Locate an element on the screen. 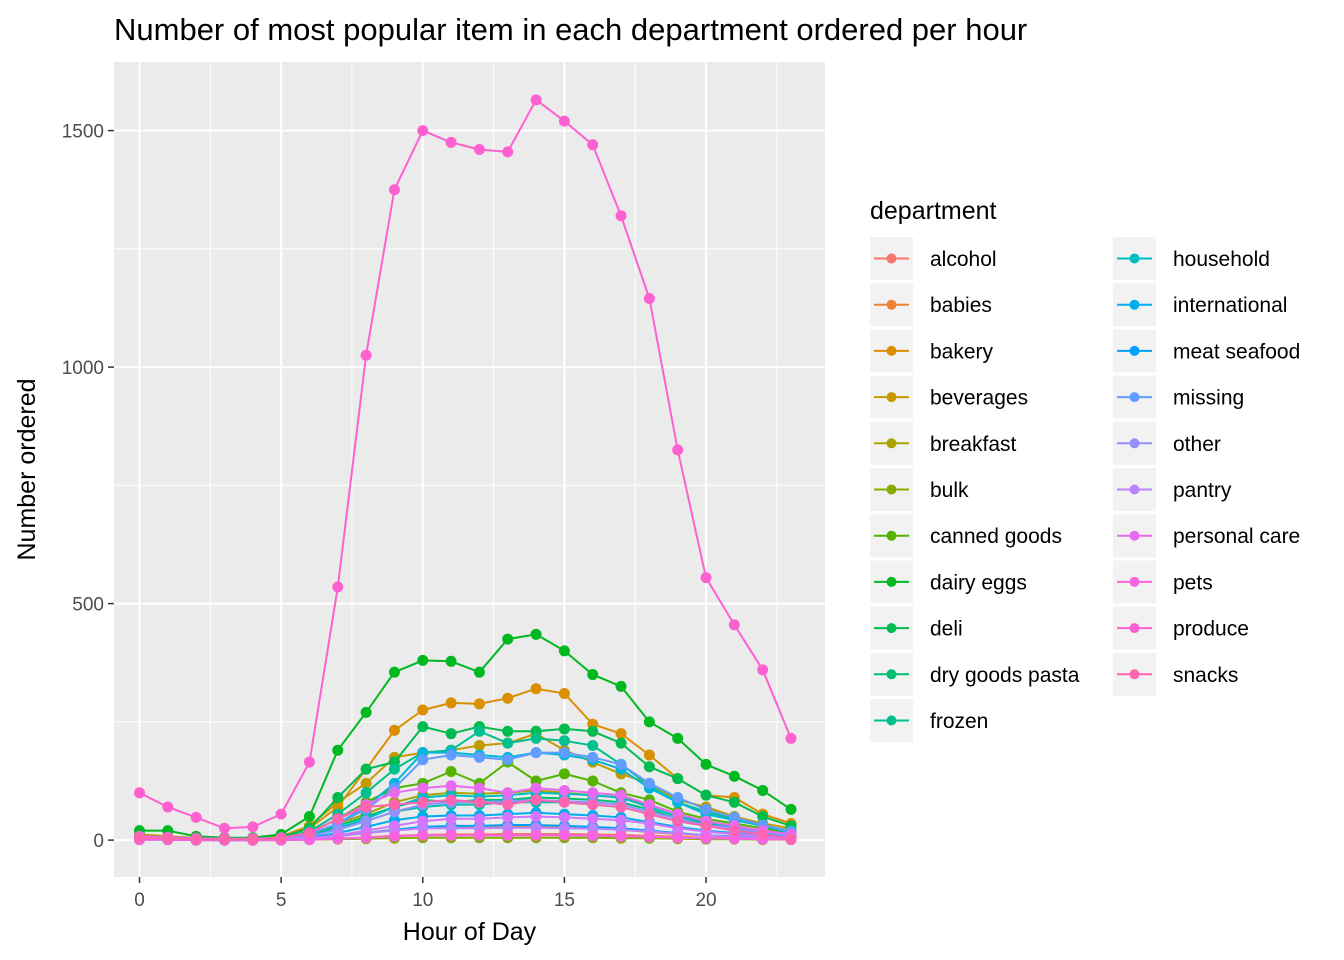 The width and height of the screenshot is (1344, 960). legend-item: breakfast is located at coordinates (943, 443).